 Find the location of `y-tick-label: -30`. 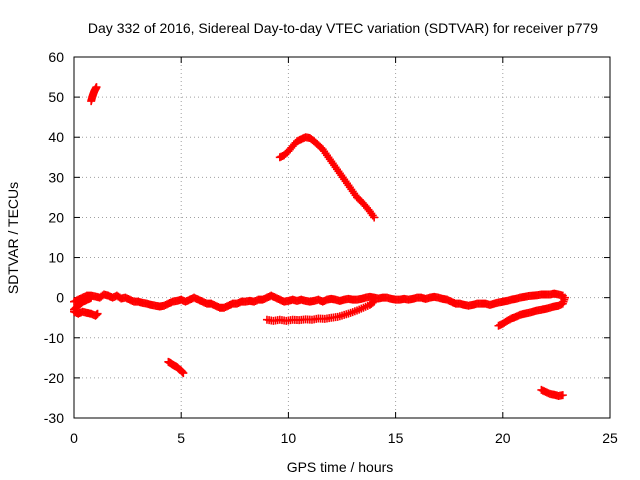

y-tick-label: -30 is located at coordinates (54, 418).